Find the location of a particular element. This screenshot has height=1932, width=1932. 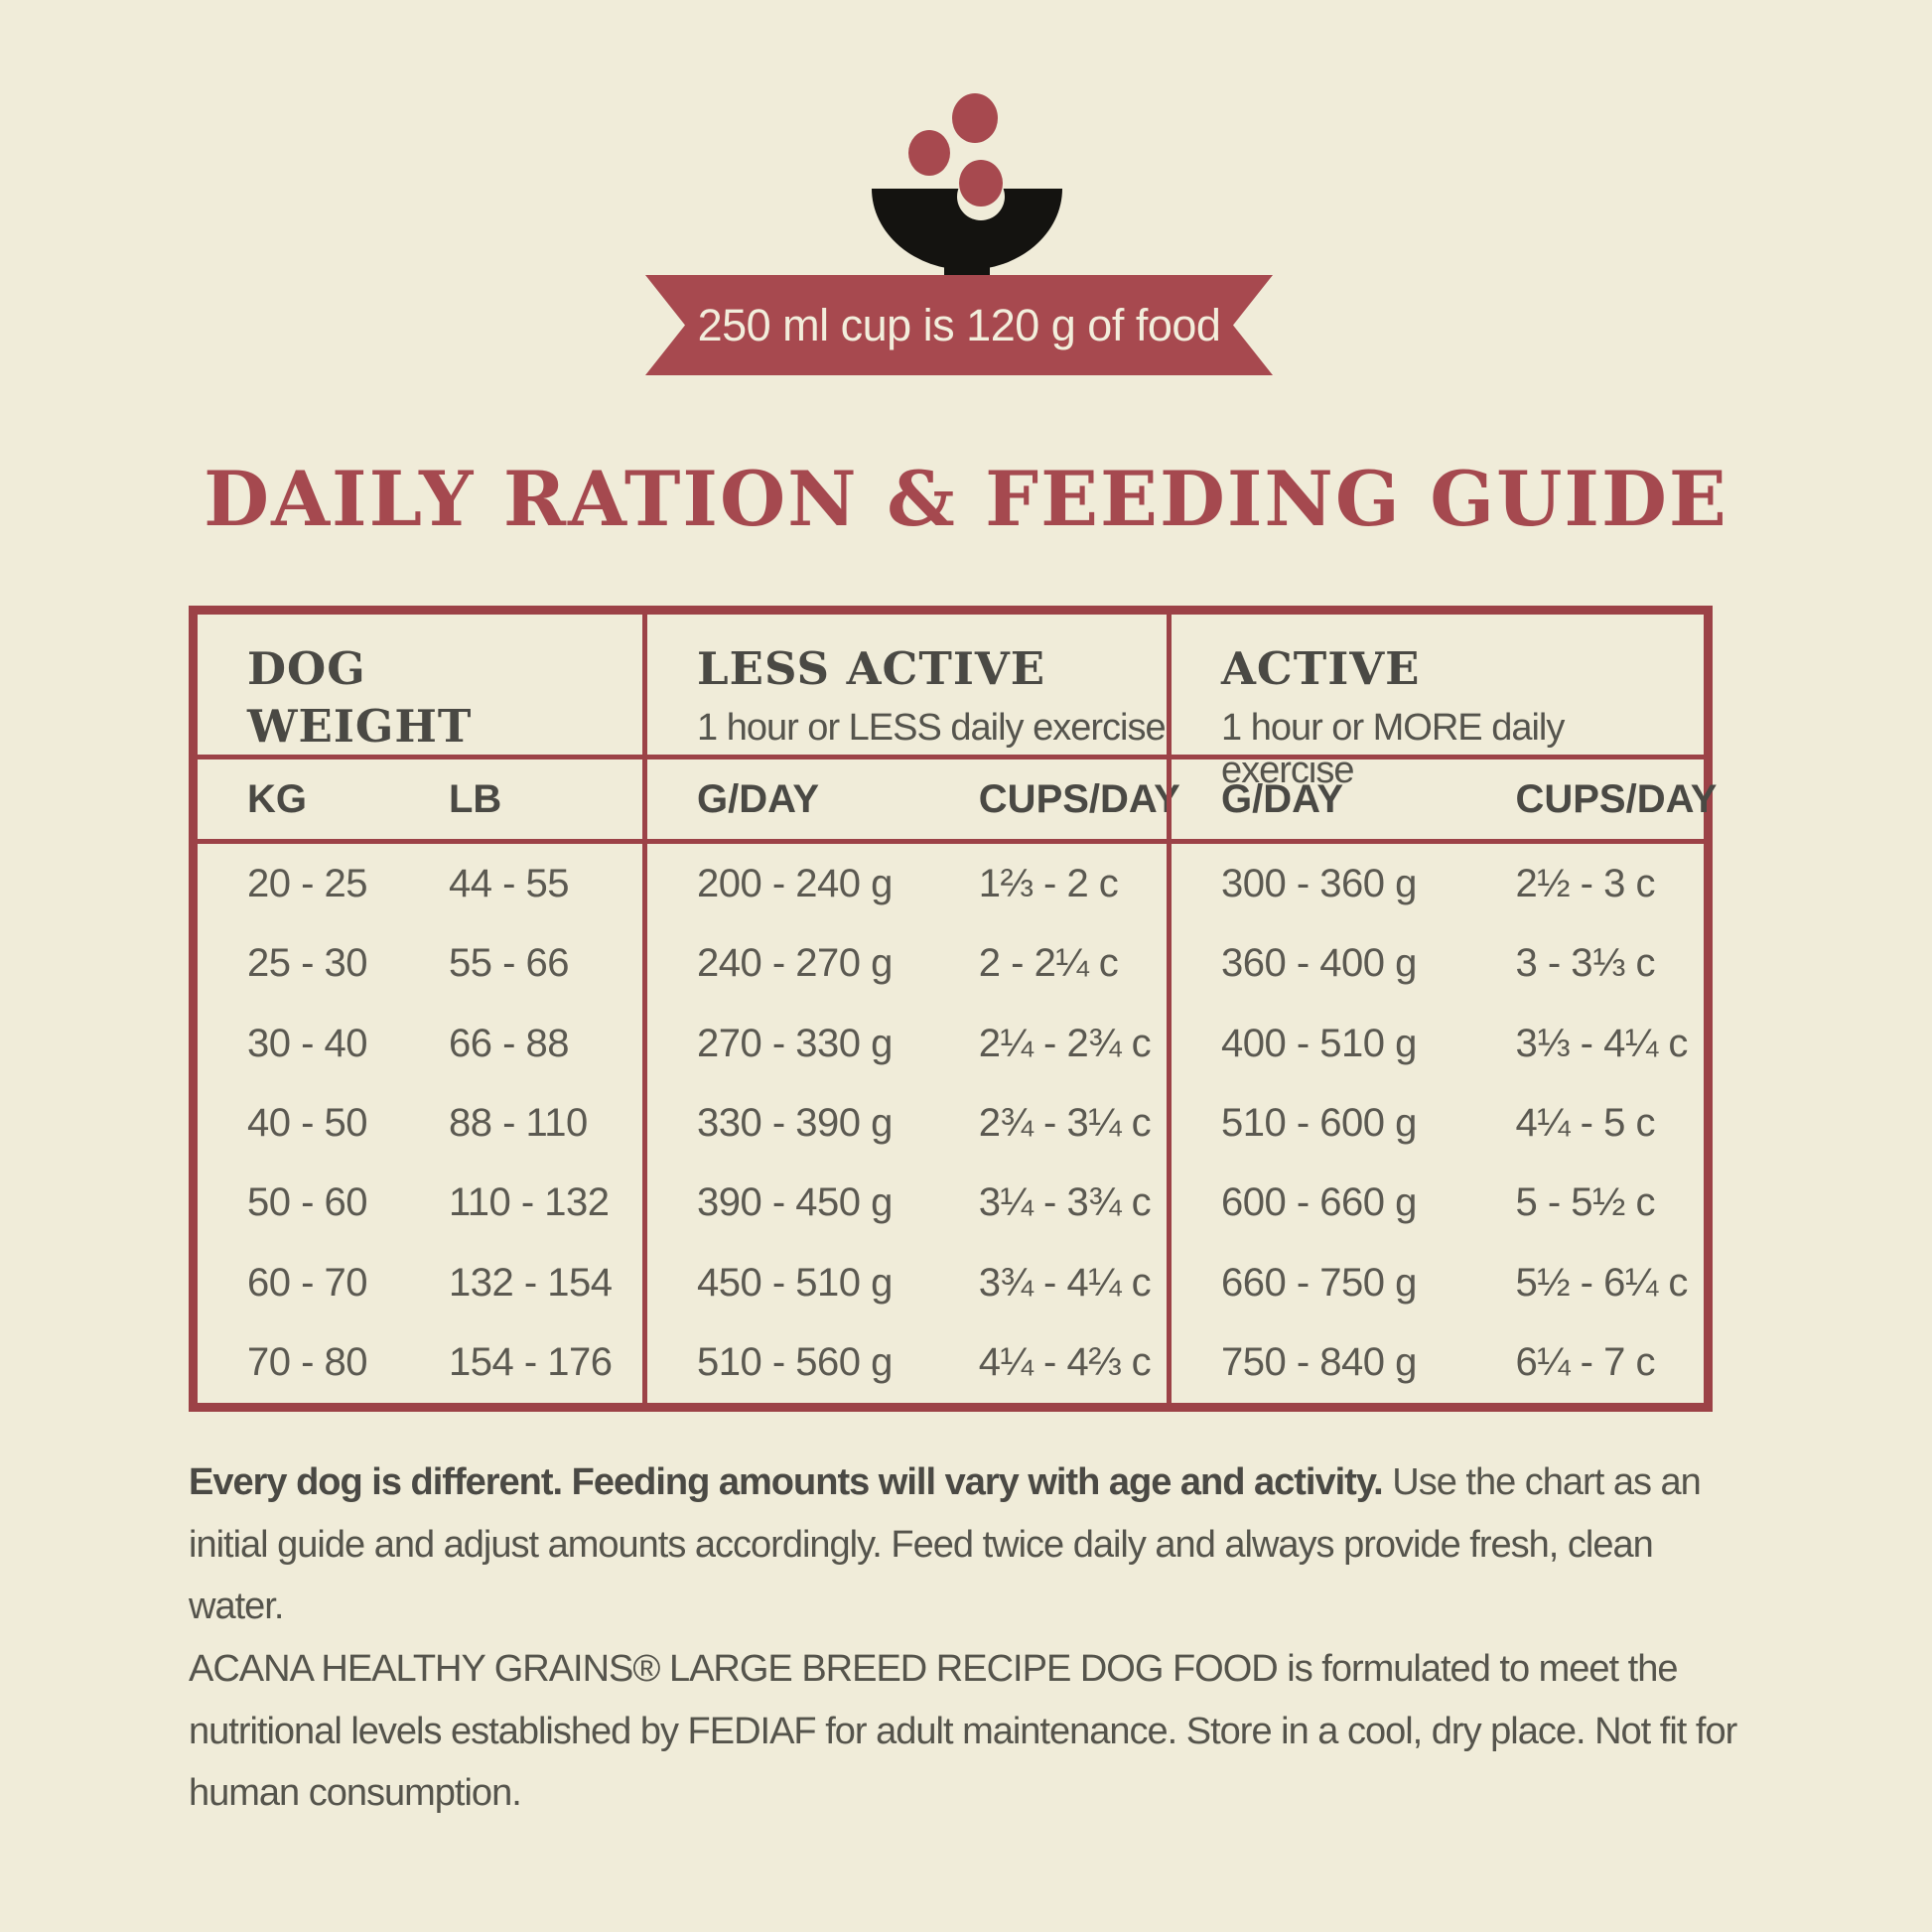

cell-grams: 330 - 390 g is located at coordinates (795, 1122).